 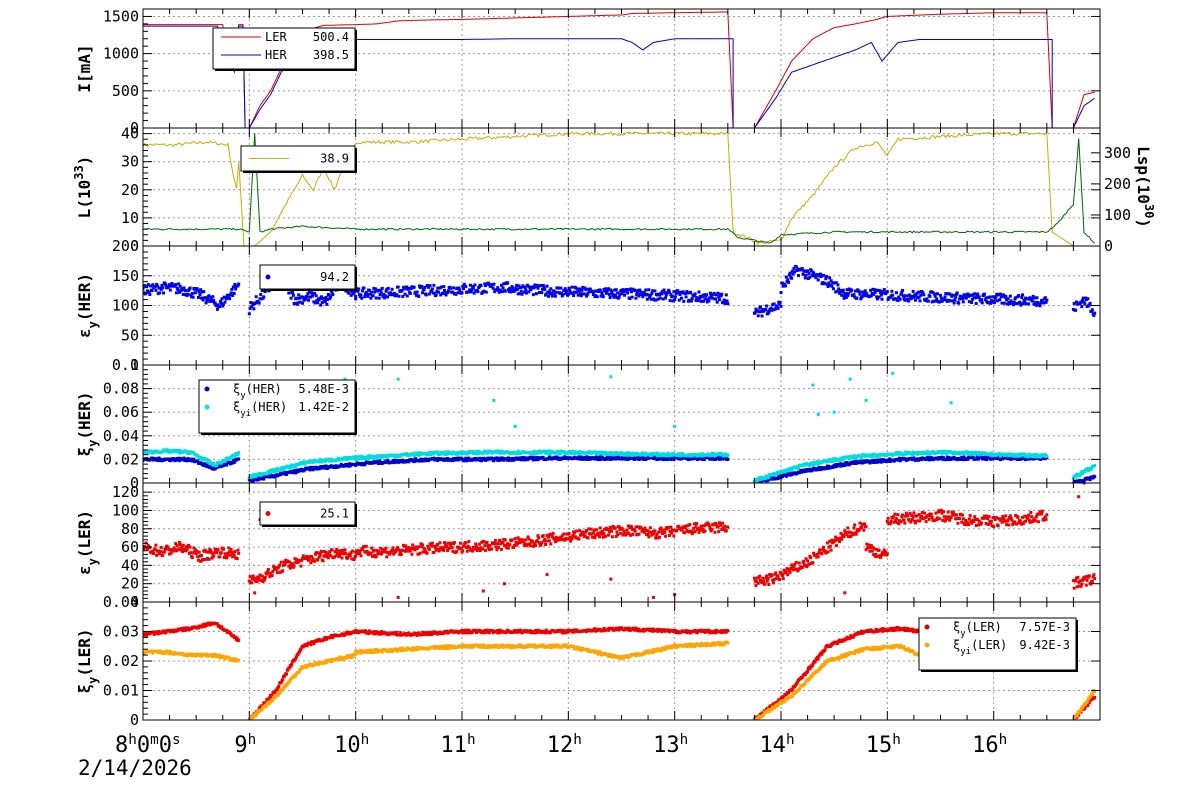 What do you see at coordinates (130, 190) in the screenshot?
I see `y-tick-label: 20` at bounding box center [130, 190].